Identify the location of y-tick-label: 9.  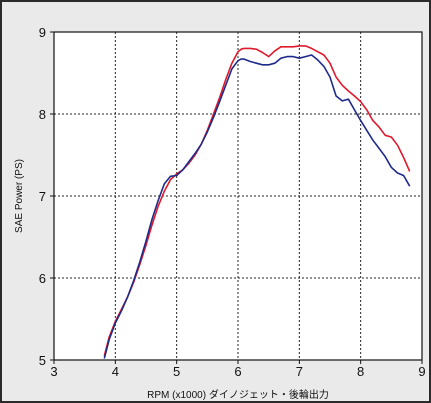
(42, 32).